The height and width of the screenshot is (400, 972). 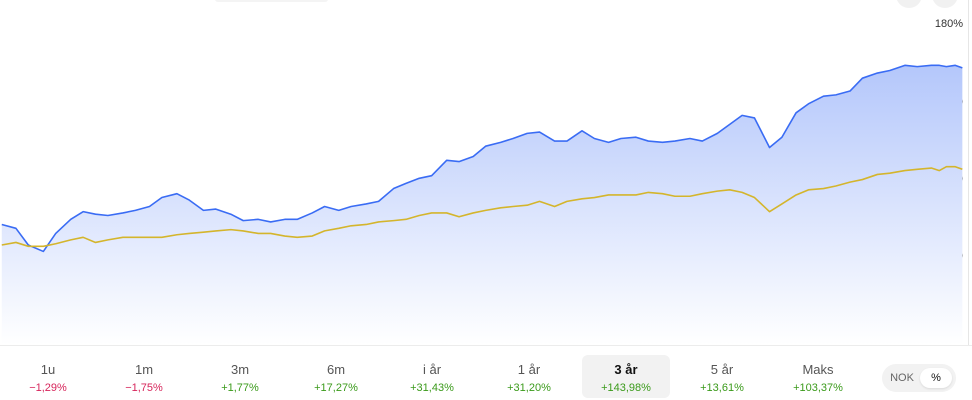 I want to click on period-change: −1,75%, so click(x=144, y=388).